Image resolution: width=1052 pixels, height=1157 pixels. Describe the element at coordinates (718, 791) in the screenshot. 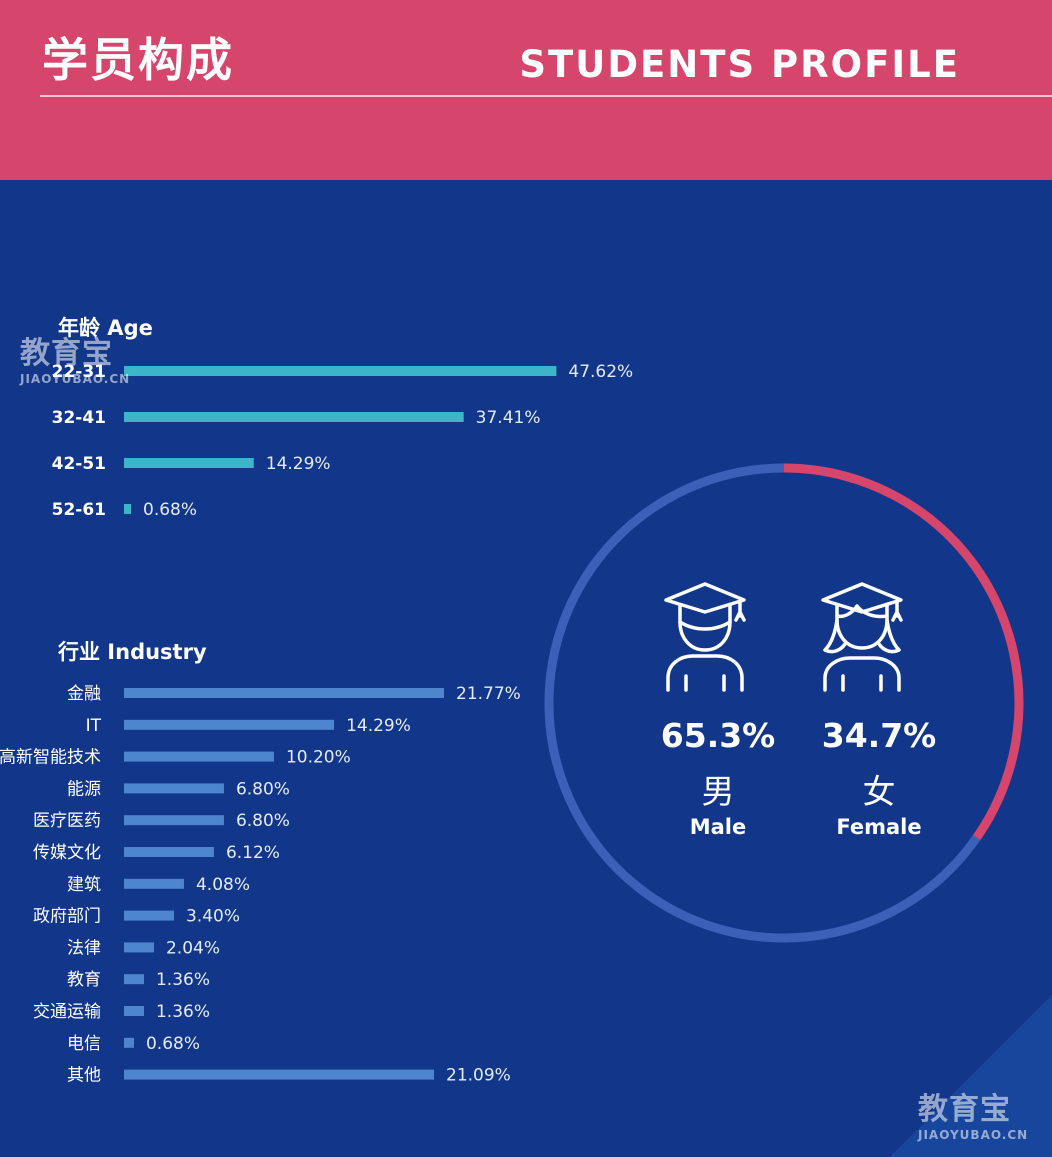

I see `male-label-cn: 男` at that location.